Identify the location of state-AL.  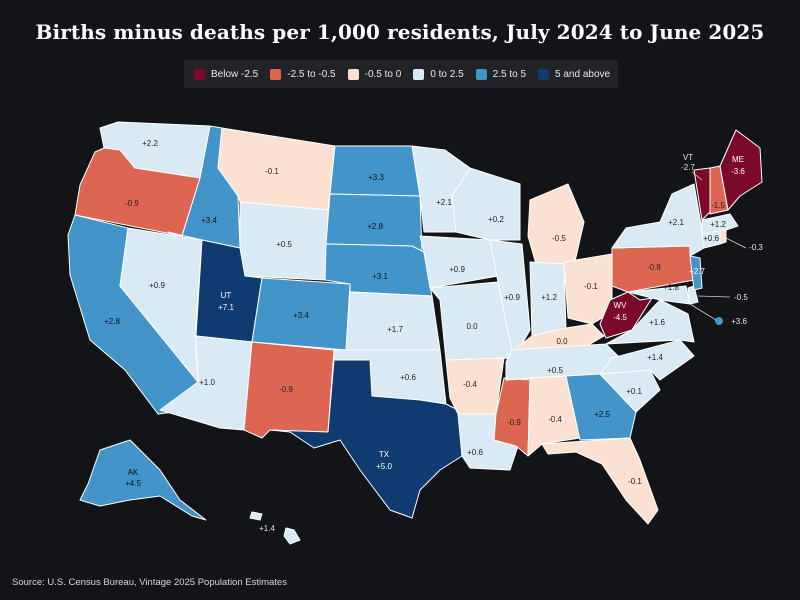
(554, 416).